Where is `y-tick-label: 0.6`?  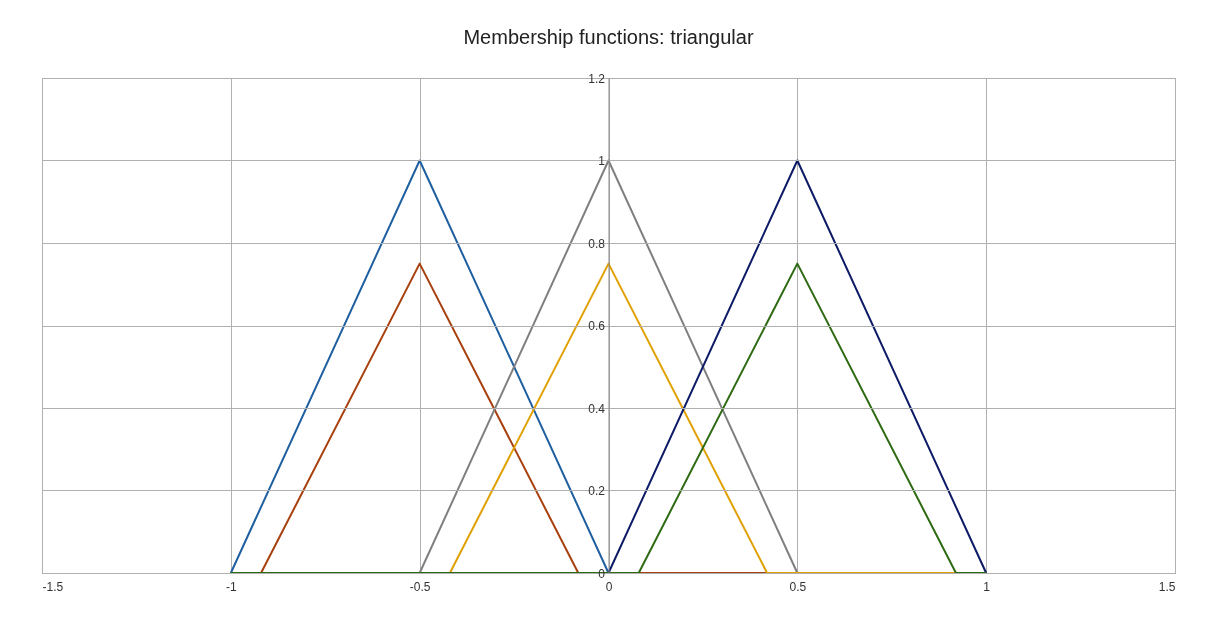
y-tick-label: 0.6 is located at coordinates (597, 326).